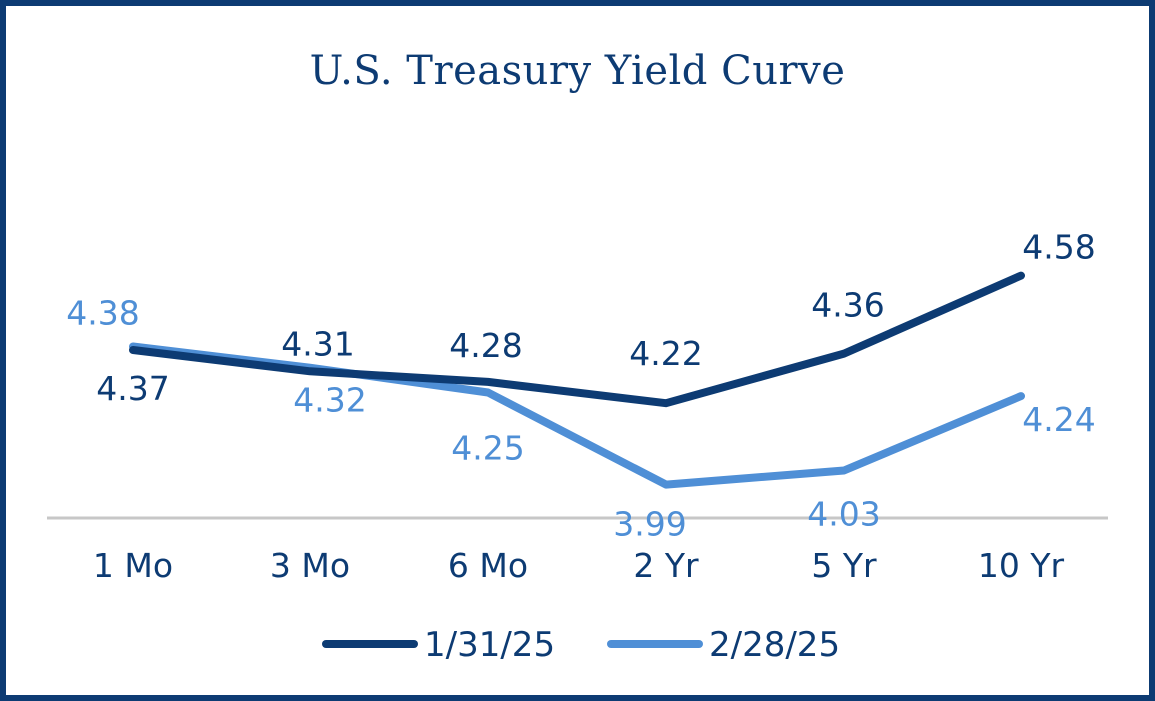 Image resolution: width=1155 pixels, height=701 pixels. Describe the element at coordinates (843, 514) in the screenshot. I see `data-label: 4.03` at that location.